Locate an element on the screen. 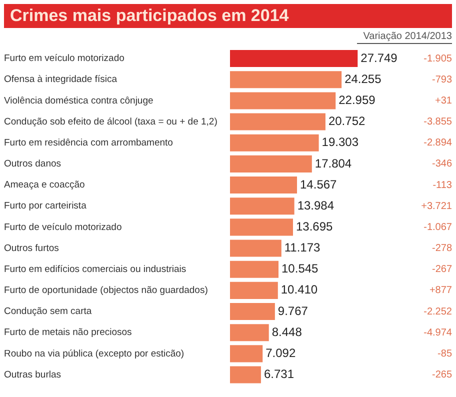 Image resolution: width=456 pixels, height=397 pixels. text: -4.974 is located at coordinates (438, 332).